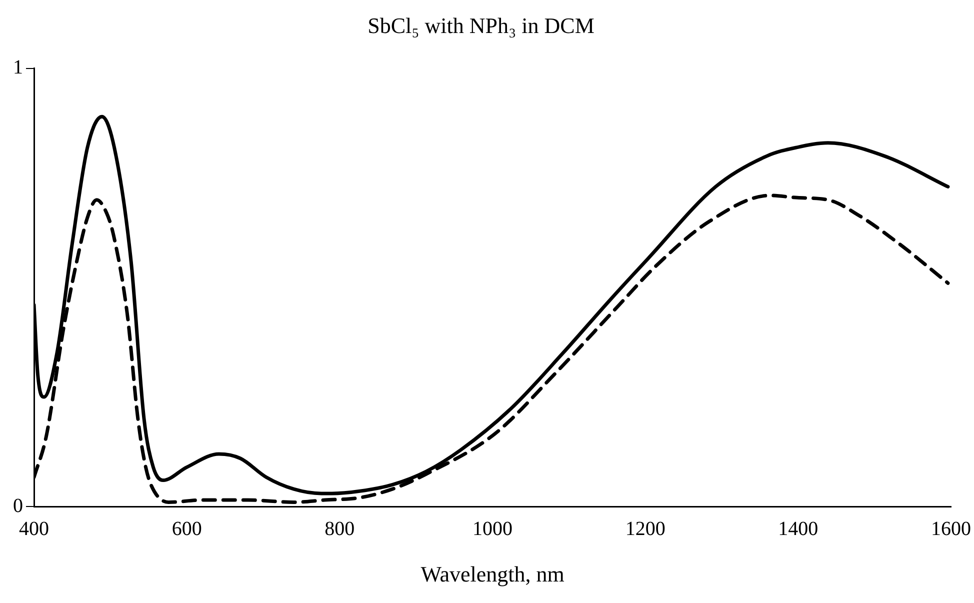 This screenshot has width=974, height=603. I want to click on y-tick-label: 0, so click(18, 505).